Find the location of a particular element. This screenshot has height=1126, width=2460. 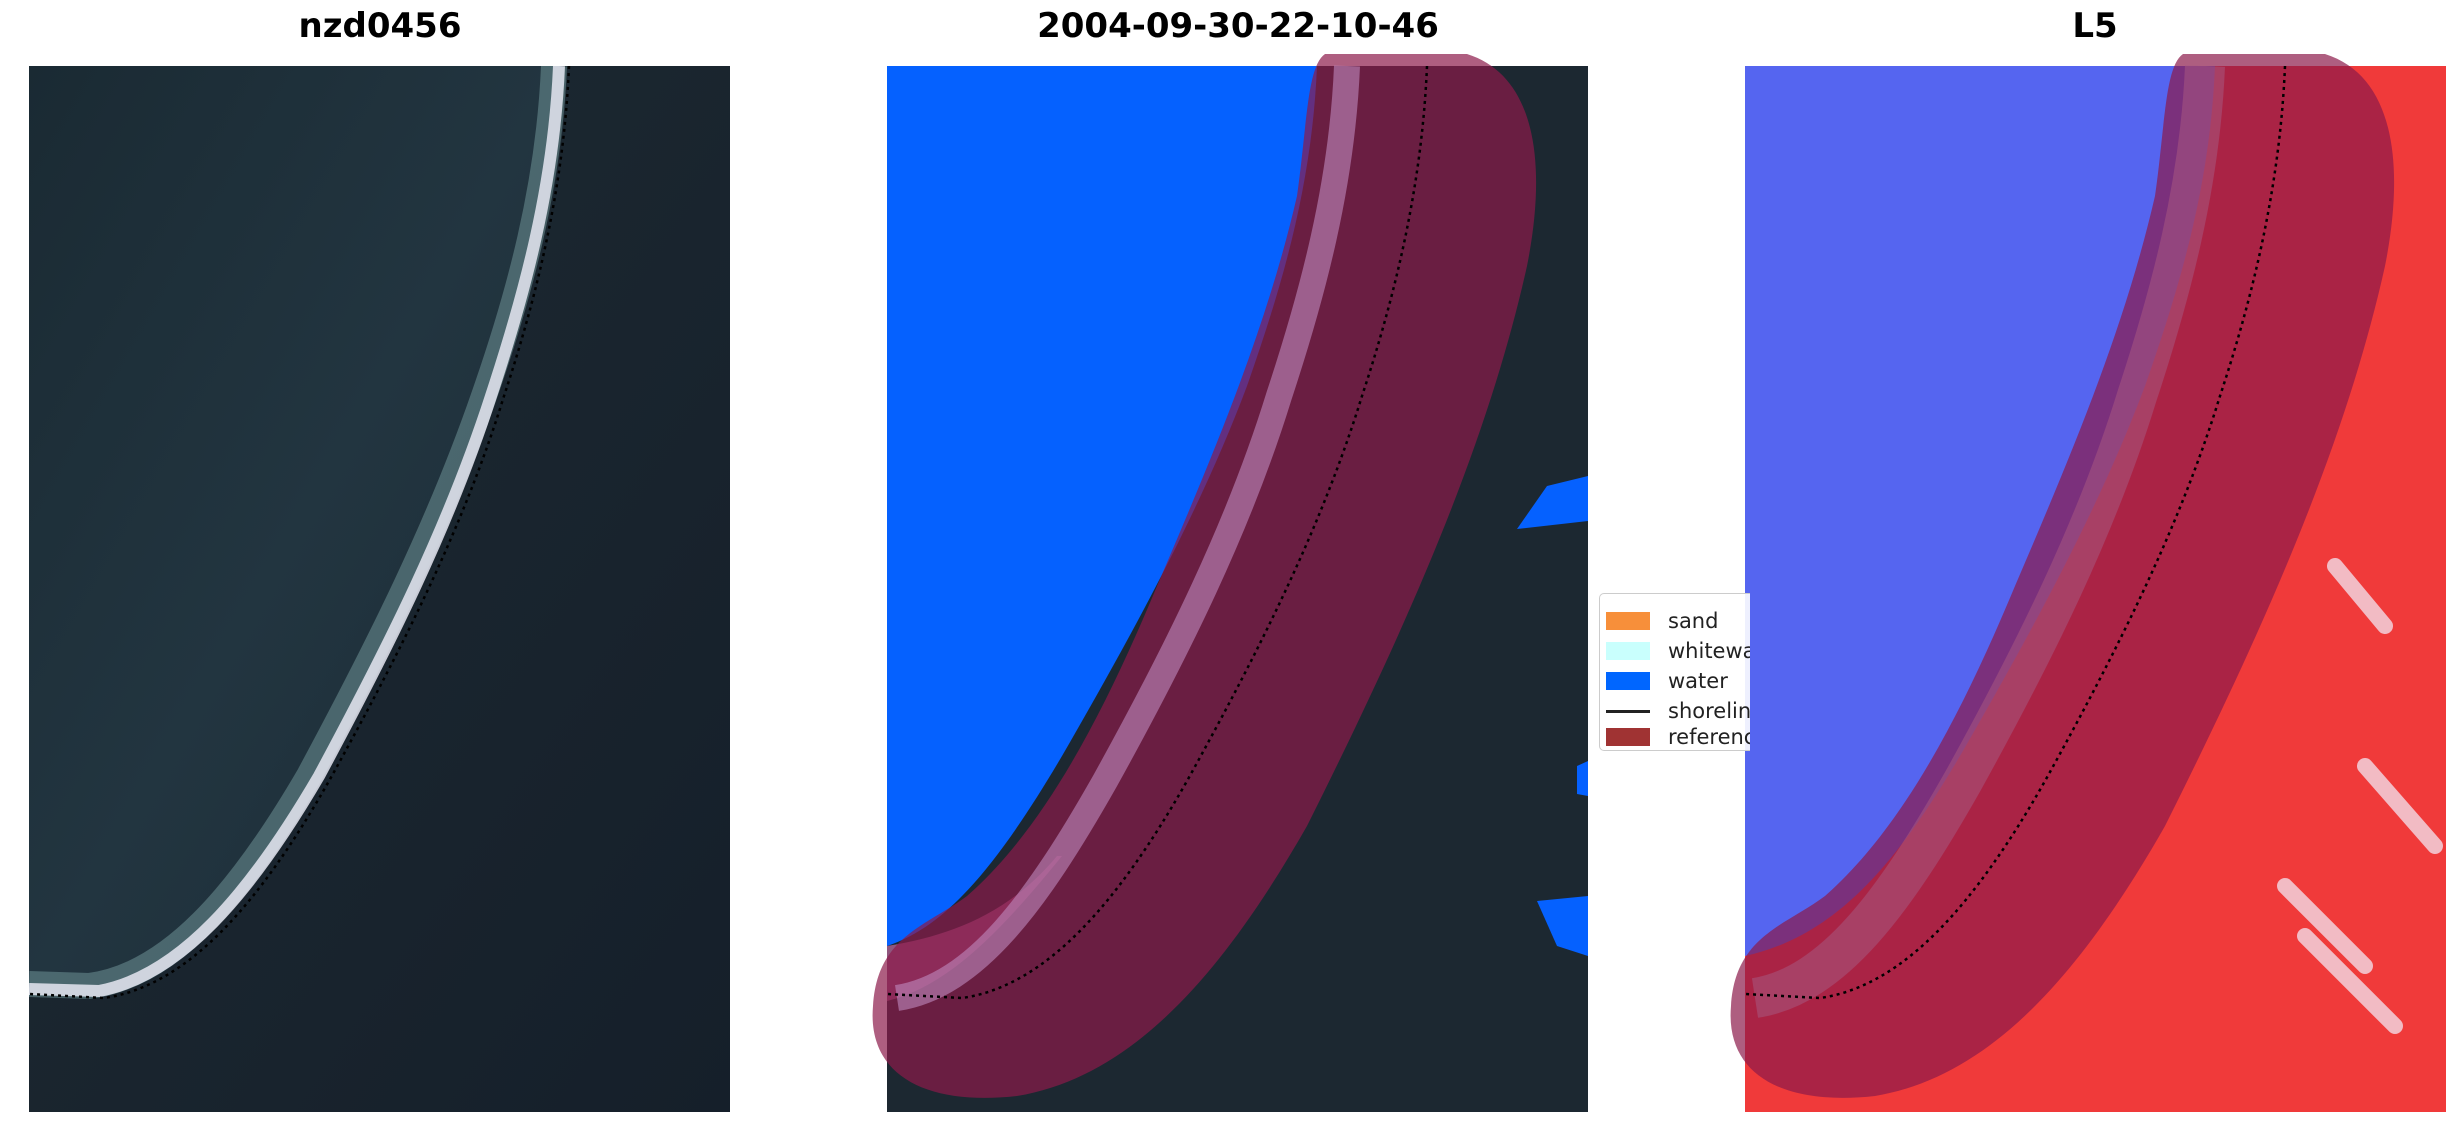

reference-swatch is located at coordinates (1628, 737).